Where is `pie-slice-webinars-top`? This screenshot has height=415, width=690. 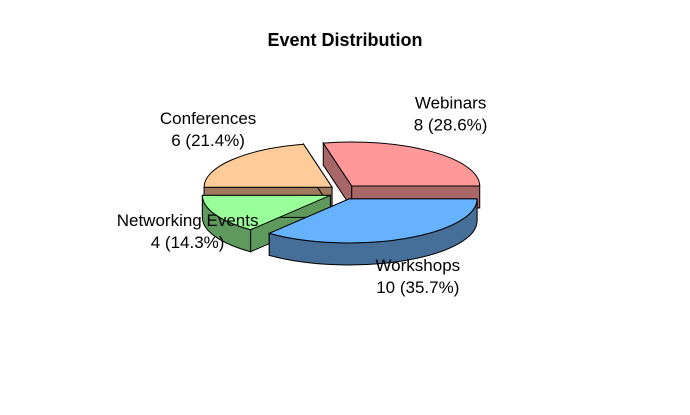
pie-slice-webinars-top is located at coordinates (401, 164).